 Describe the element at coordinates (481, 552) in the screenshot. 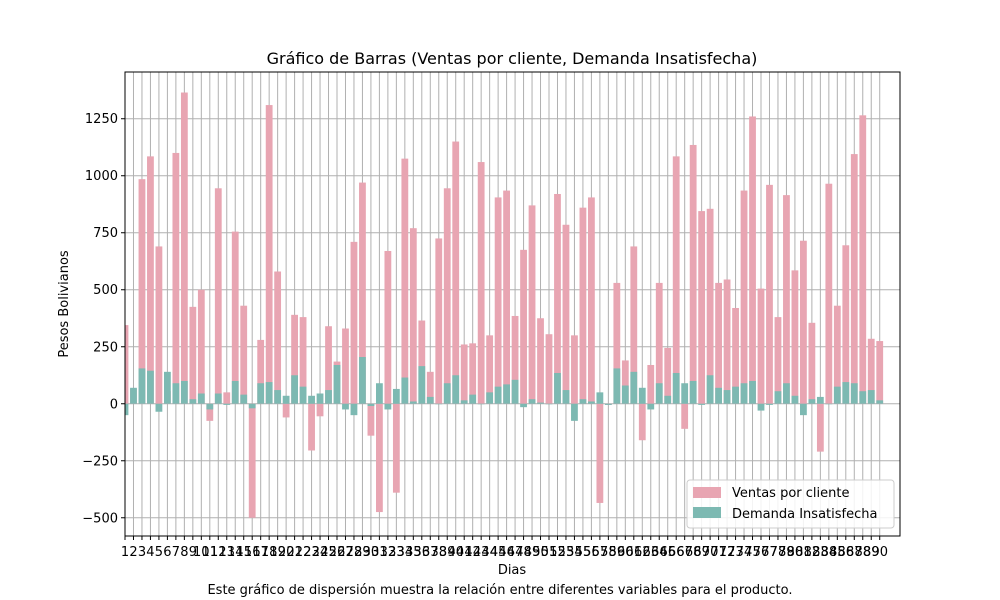

I see `x-tick-label: 43` at that location.